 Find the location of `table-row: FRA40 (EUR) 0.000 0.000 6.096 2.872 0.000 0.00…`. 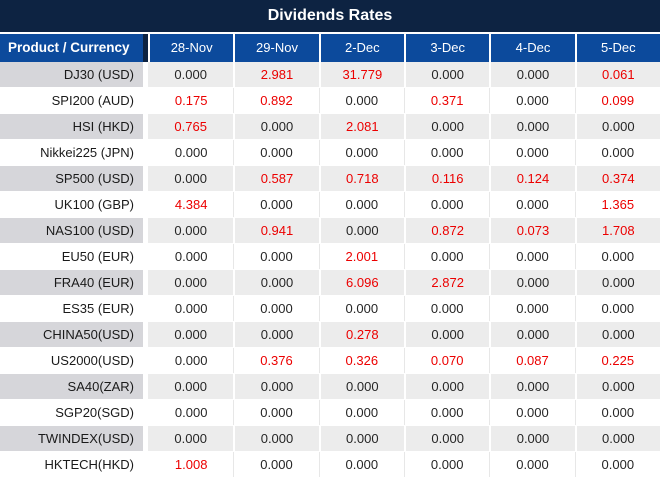

table-row: FRA40 (EUR) 0.000 0.000 6.096 2.872 0.000 0.00… is located at coordinates (330, 282).